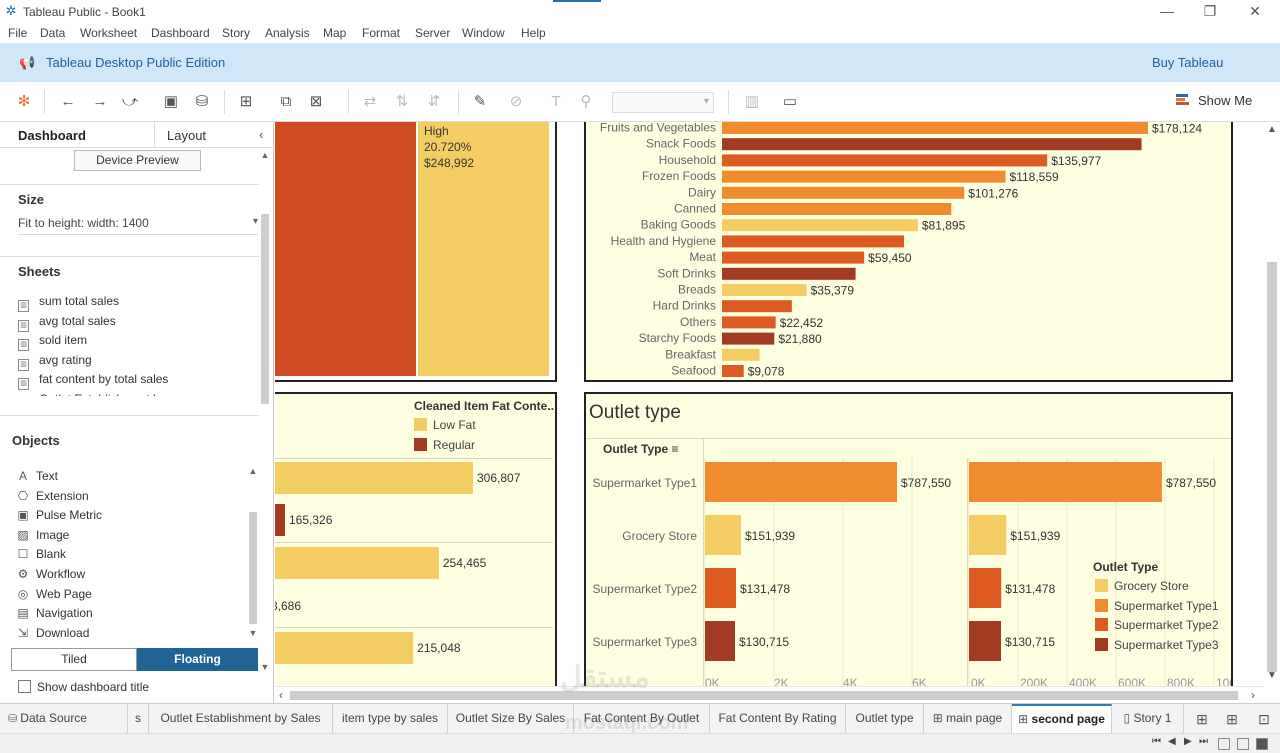 The height and width of the screenshot is (753, 1280). I want to click on sheet-tab: Outlet Size By Sales, so click(511, 718).